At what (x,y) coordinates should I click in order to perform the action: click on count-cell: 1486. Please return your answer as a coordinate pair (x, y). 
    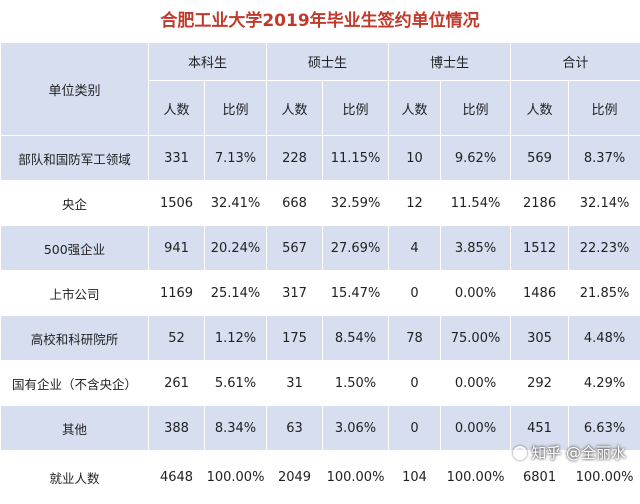
    Looking at the image, I should click on (540, 293).